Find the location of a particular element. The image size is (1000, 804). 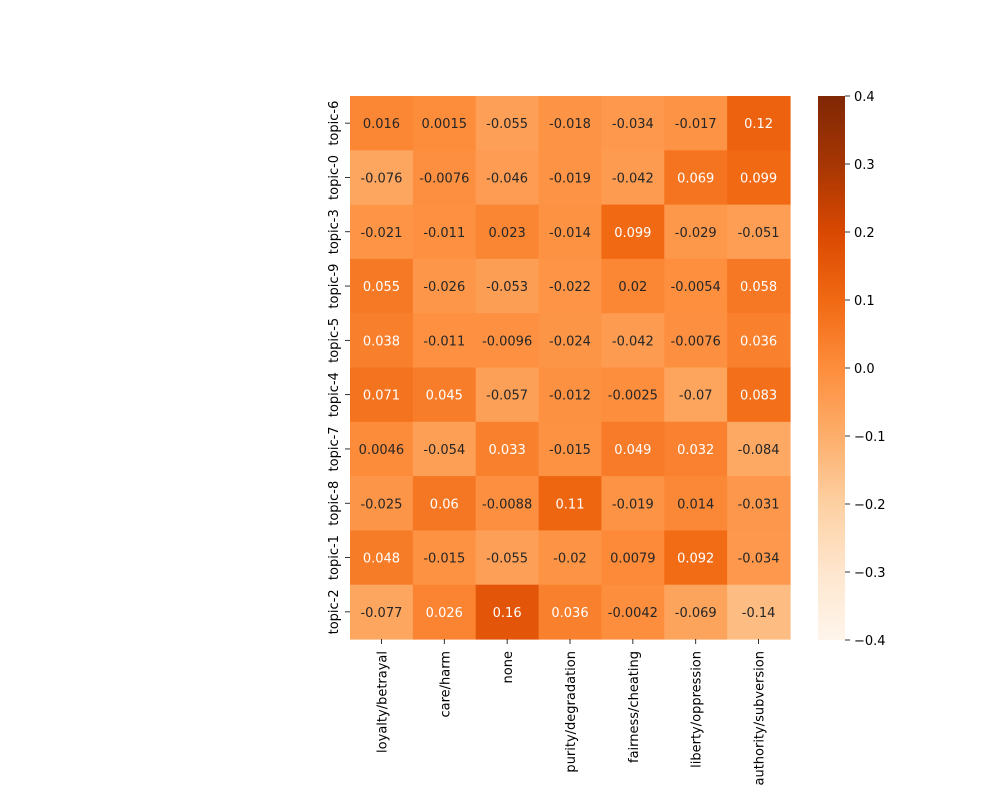

cell-value-label: 0.032 is located at coordinates (695, 450).